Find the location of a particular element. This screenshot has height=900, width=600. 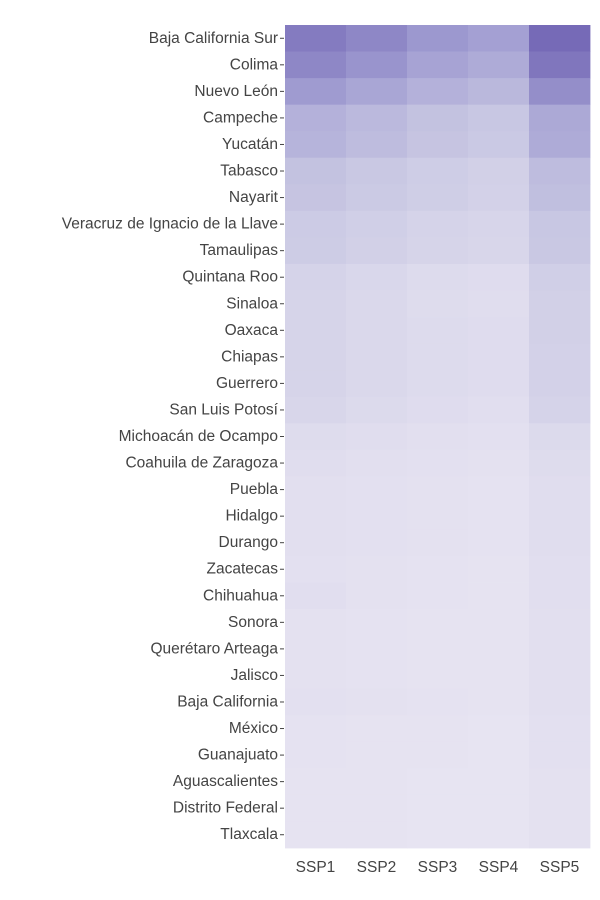

y-tick-label: Jalisco is located at coordinates (254, 675).